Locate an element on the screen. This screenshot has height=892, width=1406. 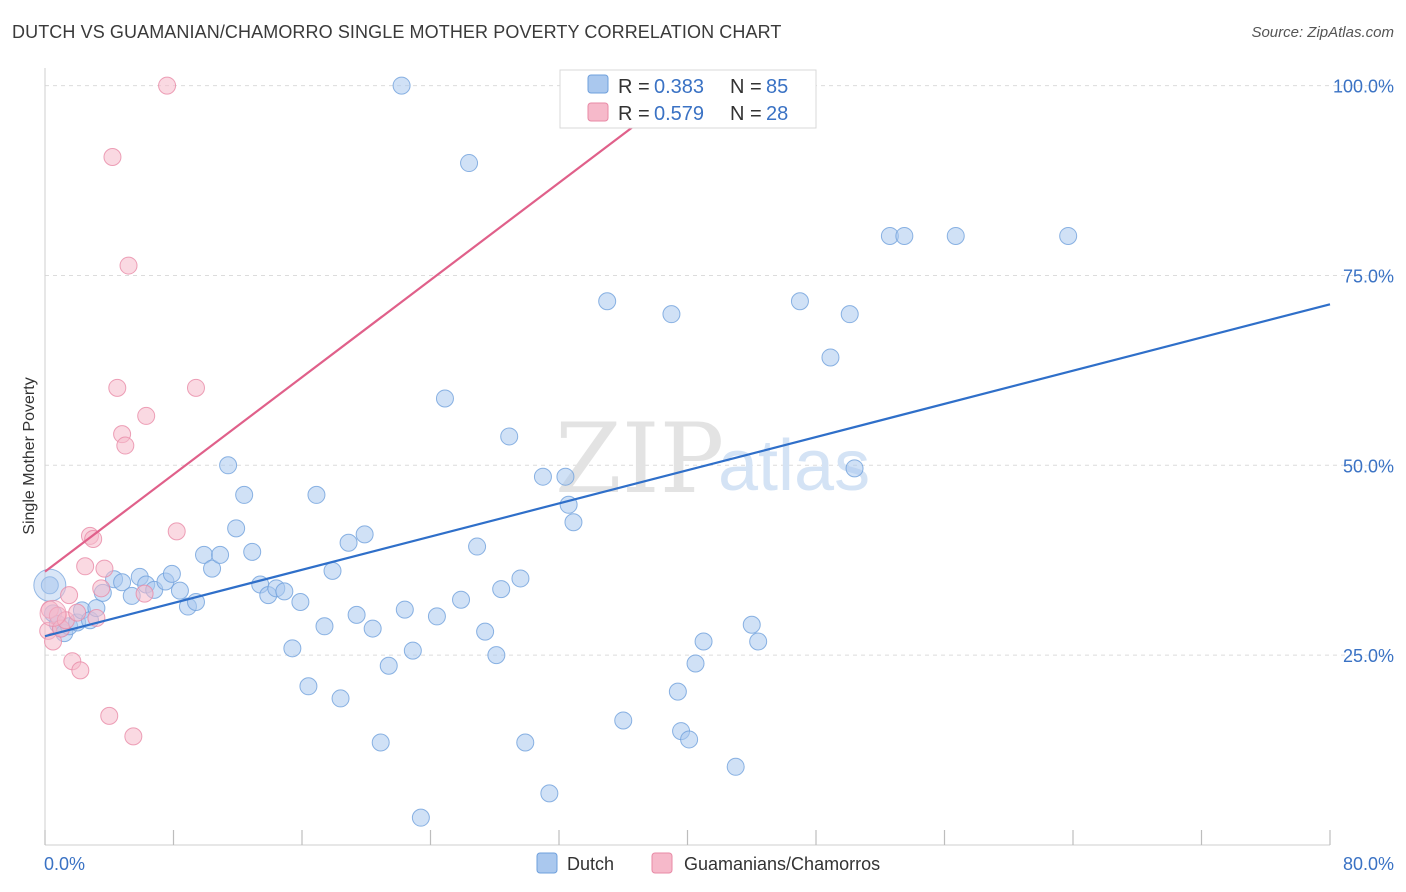
legend-swatch-guam is located at coordinates (598, 112).